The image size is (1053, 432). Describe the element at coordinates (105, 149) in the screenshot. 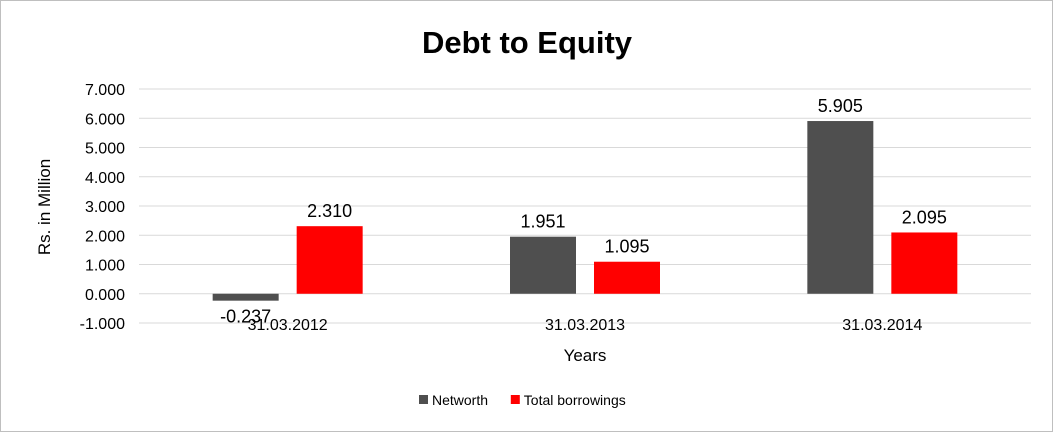

I see `y-tick-label: 5.000` at that location.